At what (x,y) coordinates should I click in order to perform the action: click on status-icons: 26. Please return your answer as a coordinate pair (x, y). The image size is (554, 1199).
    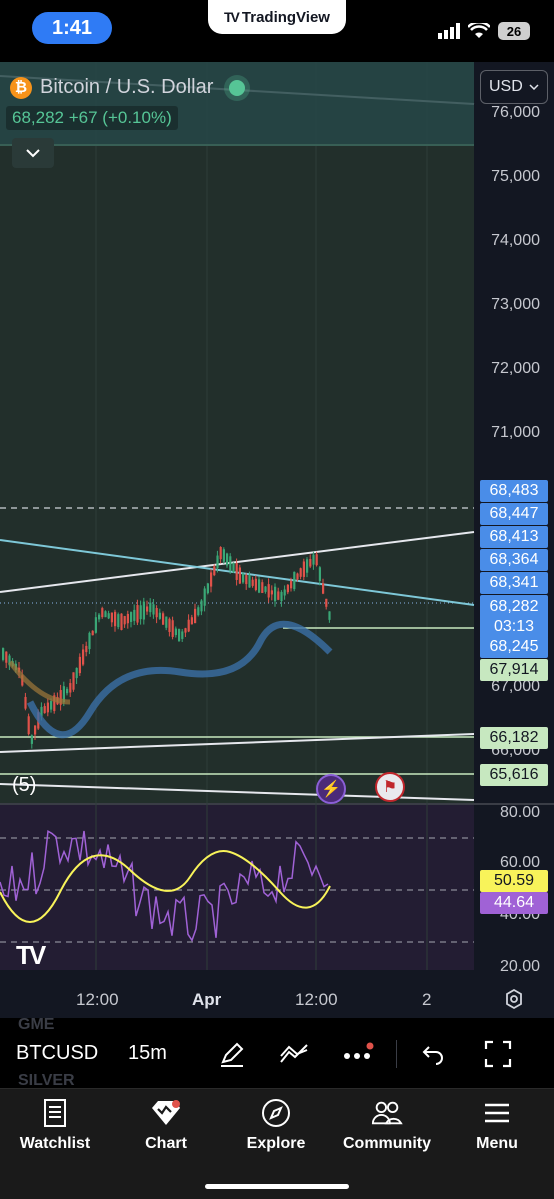
    Looking at the image, I should click on (484, 31).